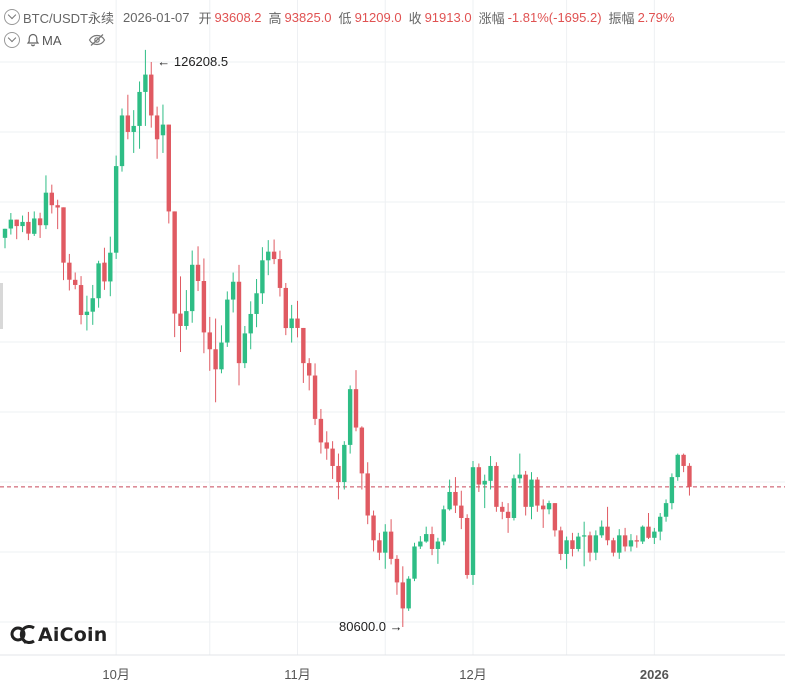  I want to click on indicator-ma-label: MA, so click(52, 40).